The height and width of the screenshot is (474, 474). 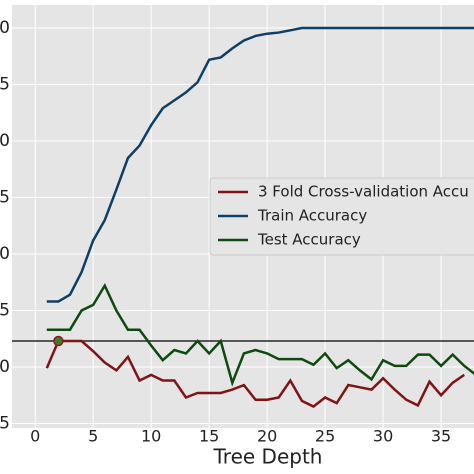 I want to click on x-tick-label: 15, so click(x=209, y=436).